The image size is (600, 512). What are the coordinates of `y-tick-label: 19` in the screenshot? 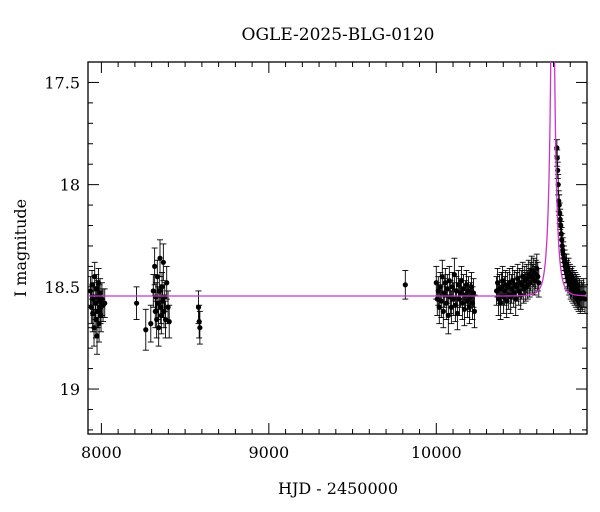 It's located at (70, 389).